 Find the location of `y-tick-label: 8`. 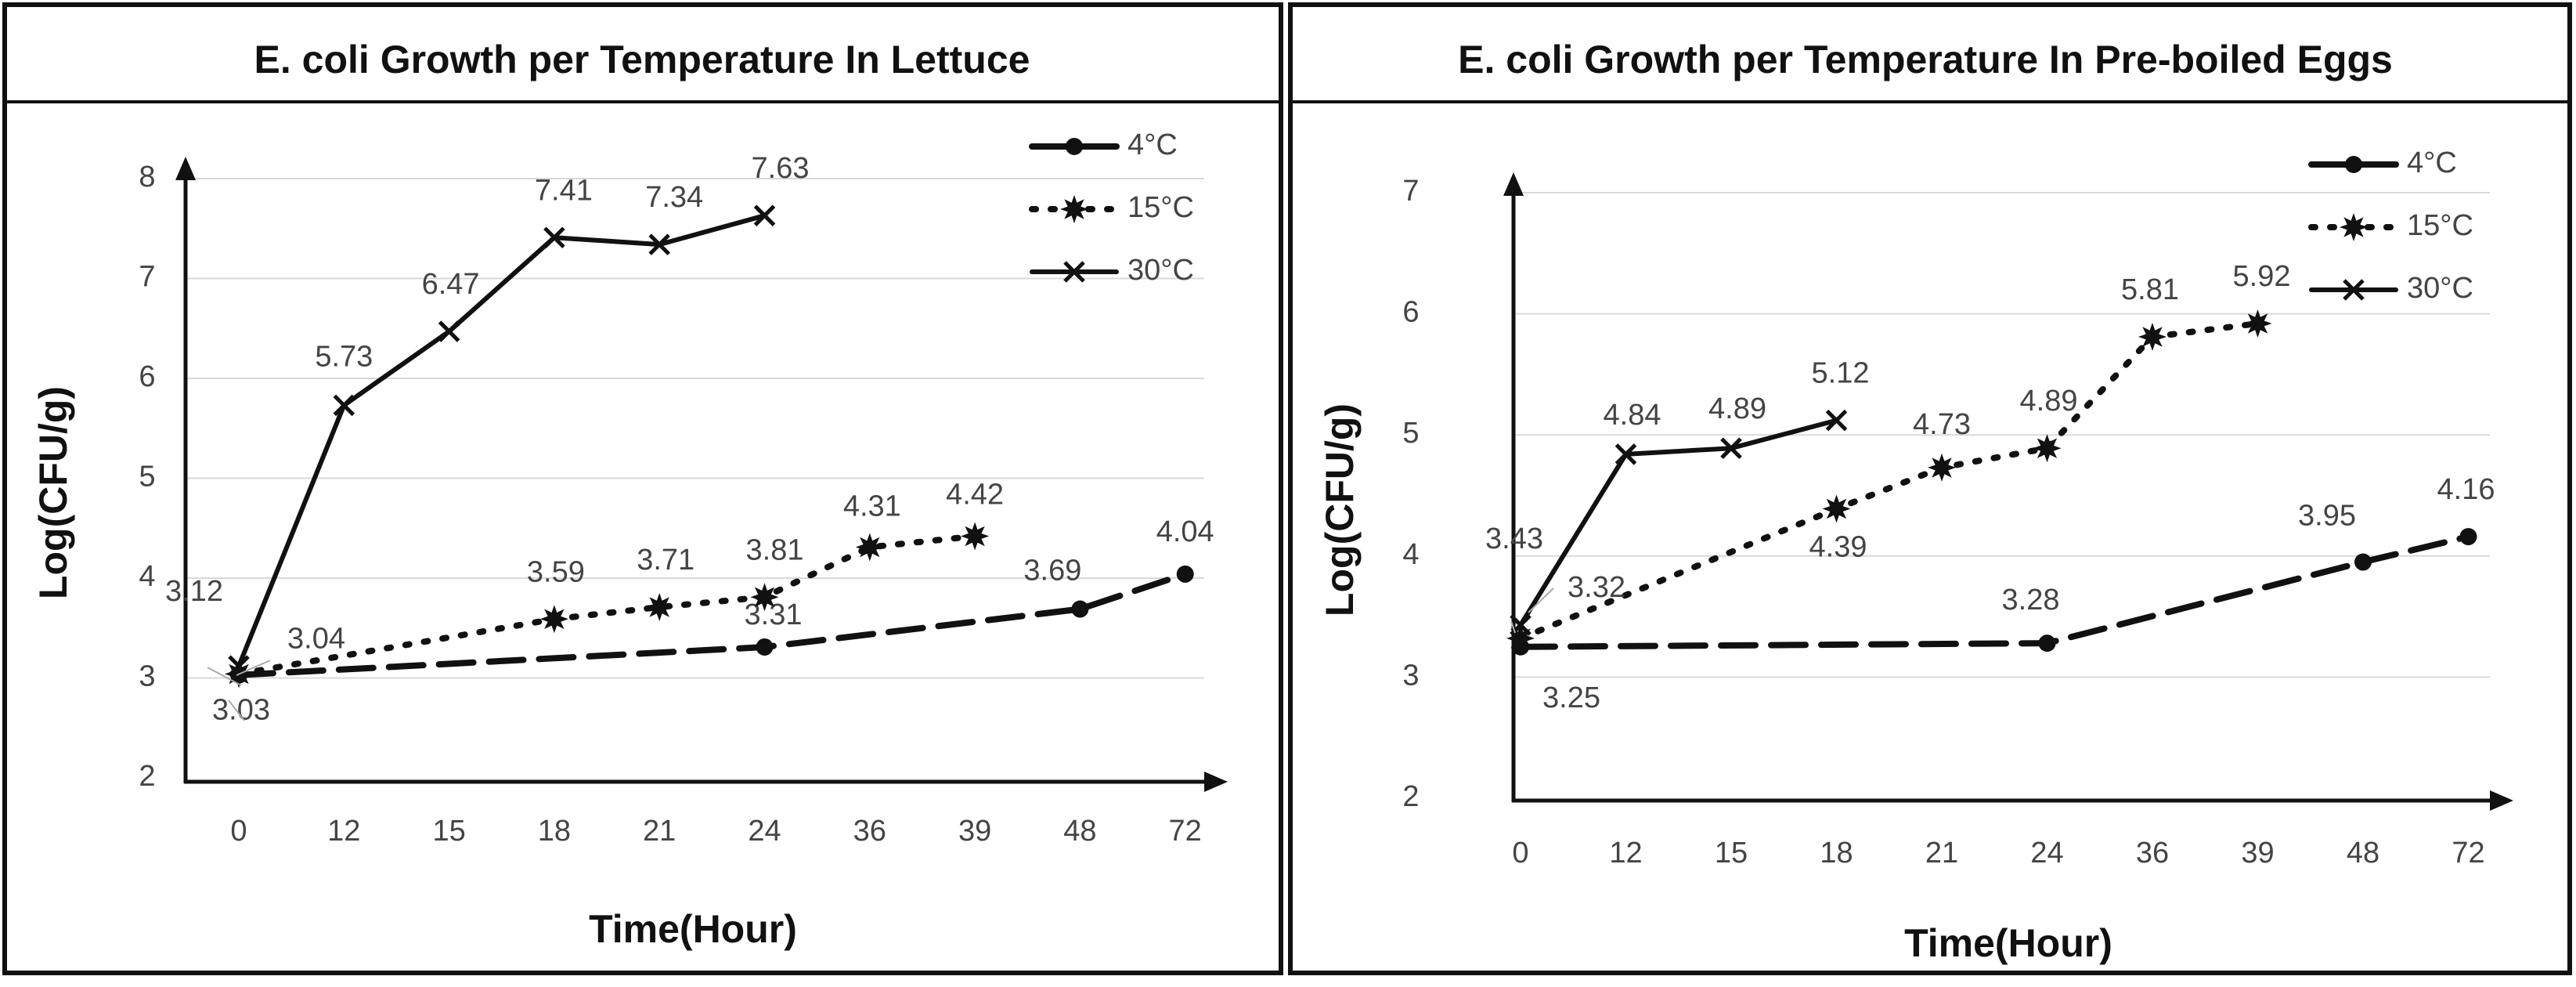

y-tick-label: 8 is located at coordinates (147, 177).